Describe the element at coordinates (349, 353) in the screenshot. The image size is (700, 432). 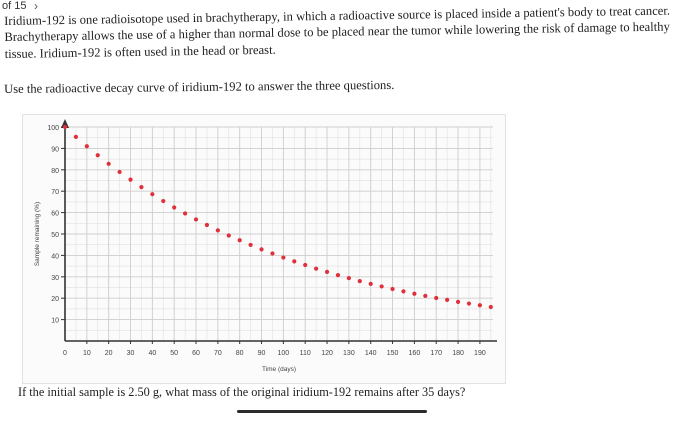
I see `x-tick-label: 130` at that location.